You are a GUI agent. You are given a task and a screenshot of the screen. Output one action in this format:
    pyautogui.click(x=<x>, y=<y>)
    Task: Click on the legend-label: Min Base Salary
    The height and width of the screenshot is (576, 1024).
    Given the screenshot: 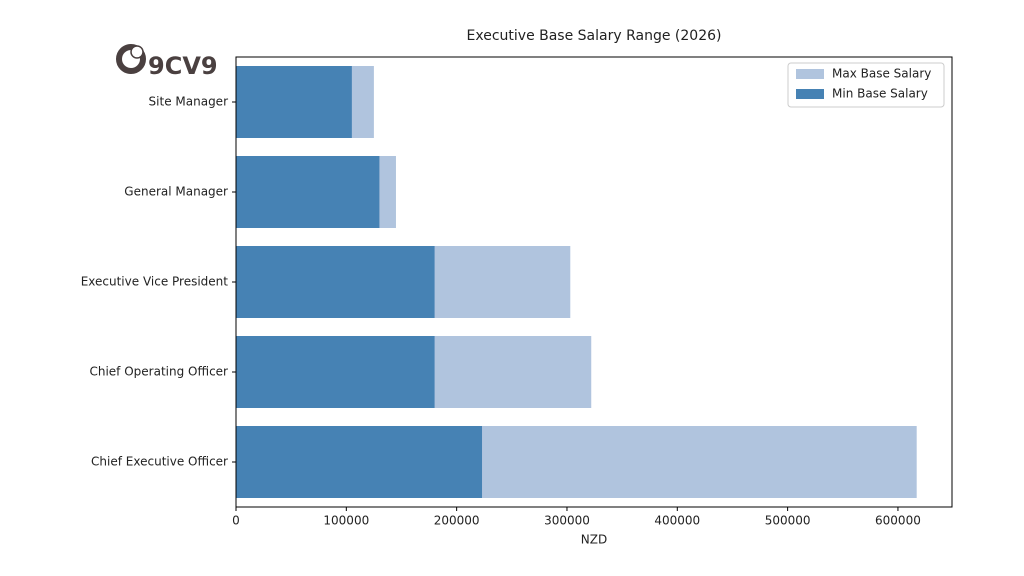 What is the action you would take?
    pyautogui.click(x=880, y=94)
    